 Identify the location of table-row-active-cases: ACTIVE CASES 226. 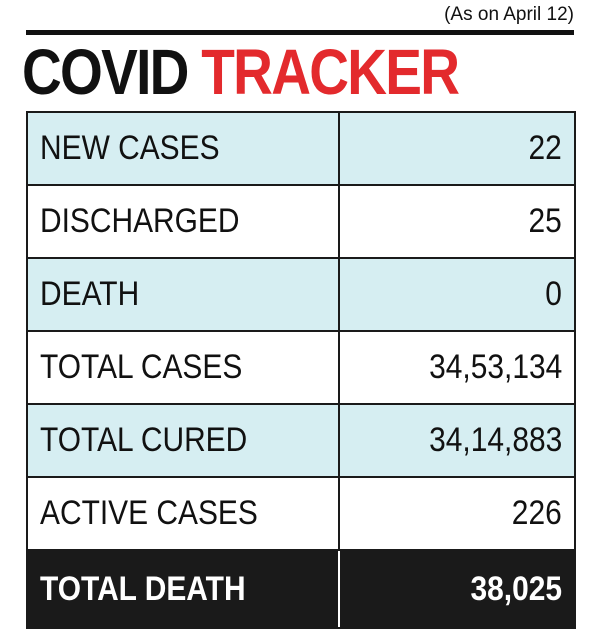
(301, 514).